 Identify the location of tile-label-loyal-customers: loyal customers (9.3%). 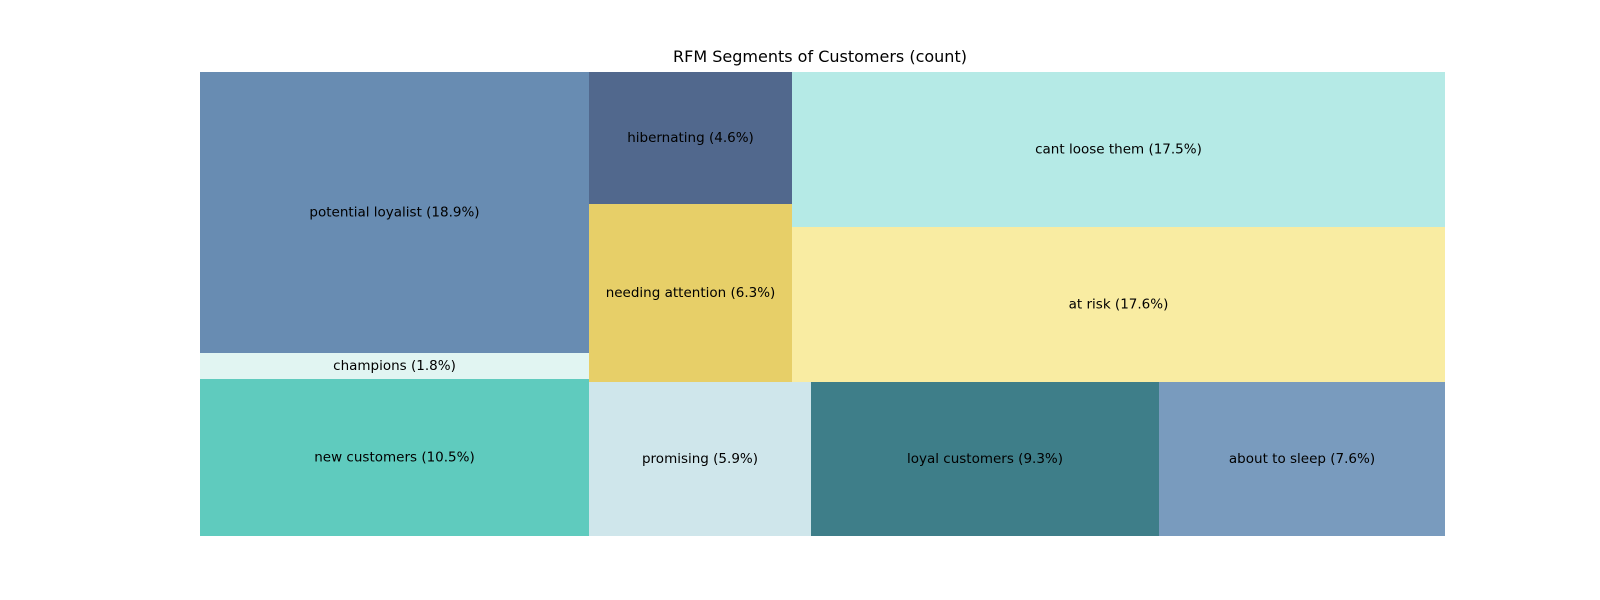
(985, 459).